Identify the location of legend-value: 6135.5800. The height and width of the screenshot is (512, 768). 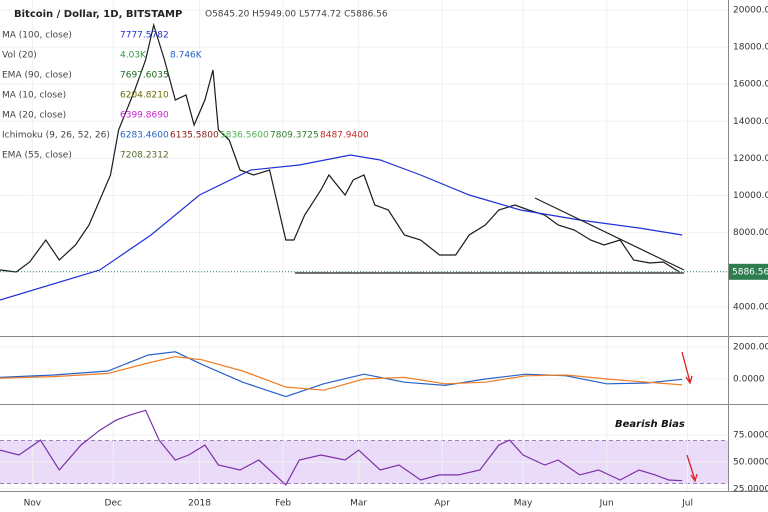
(194, 136).